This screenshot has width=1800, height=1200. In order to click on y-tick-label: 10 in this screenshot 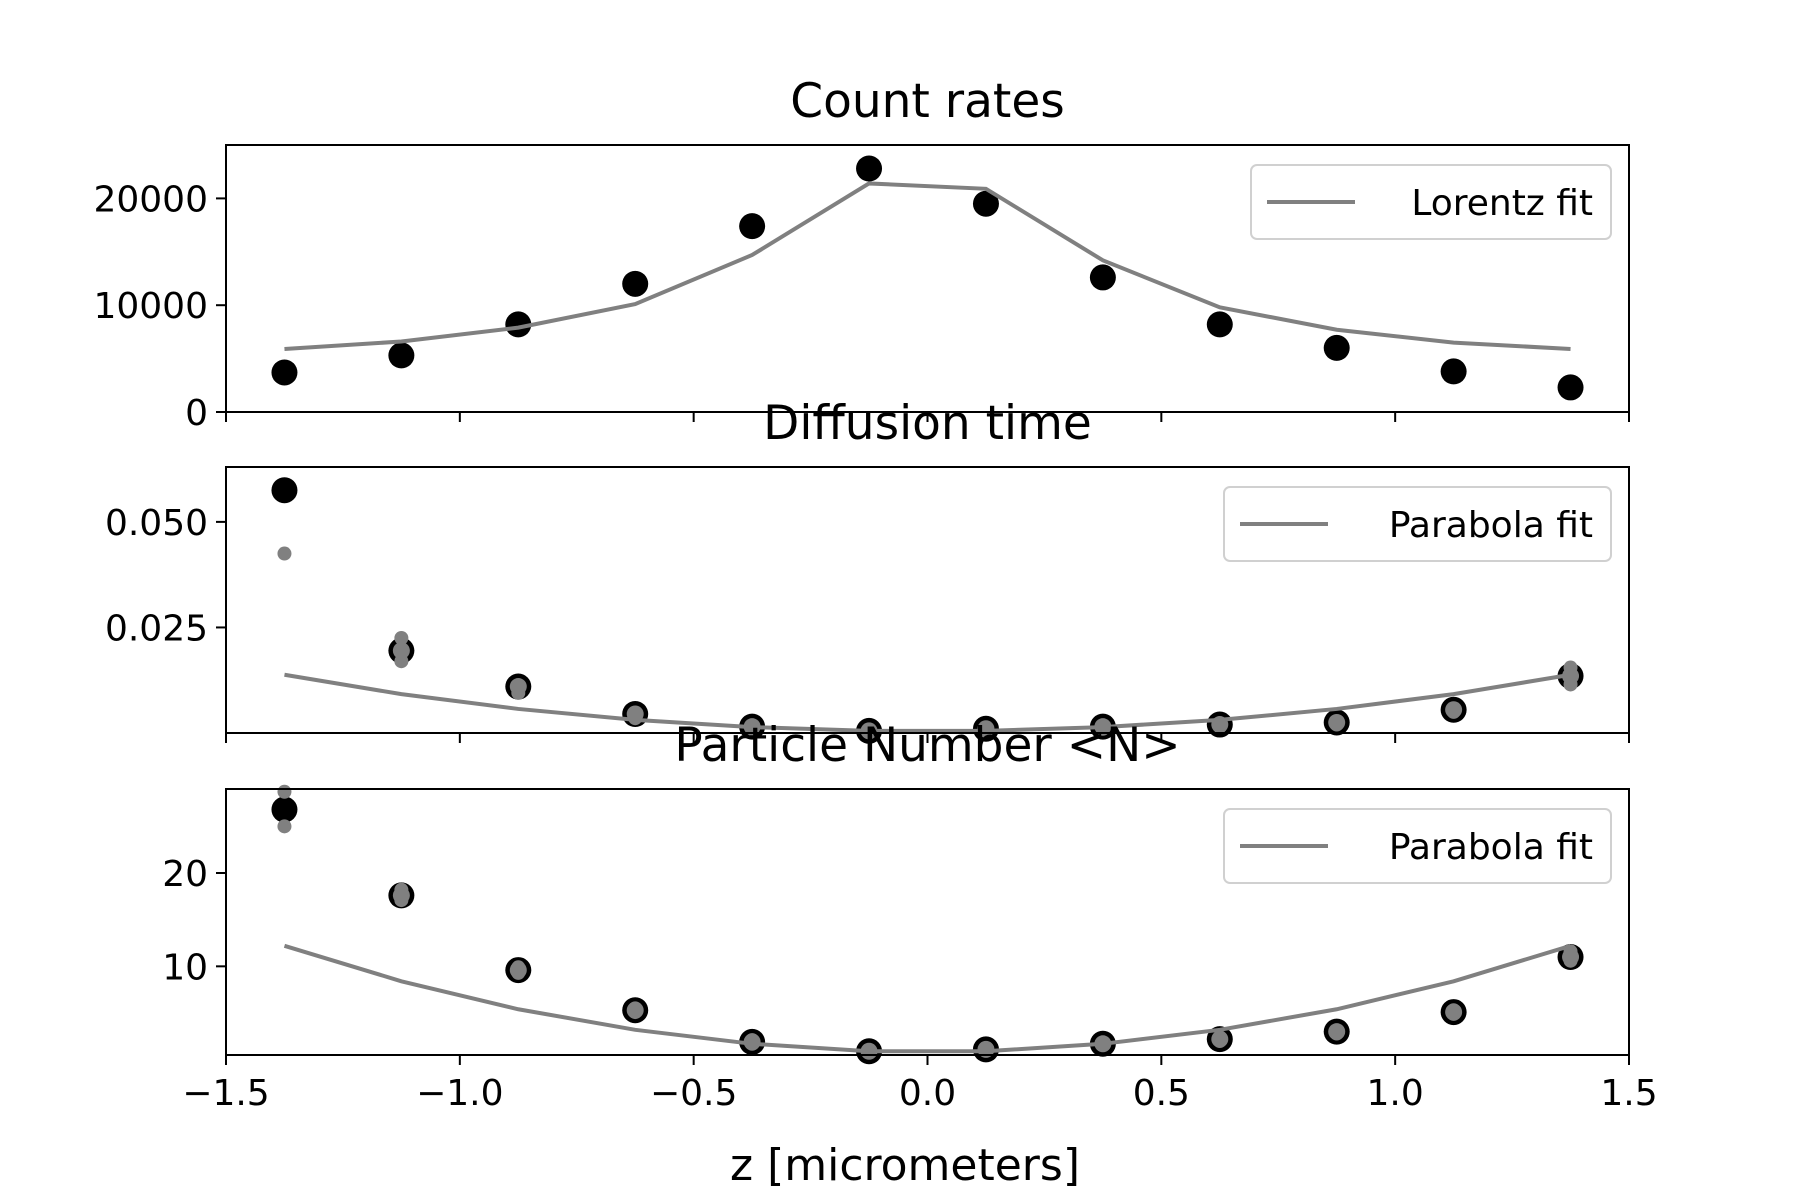, I will do `click(185, 967)`.